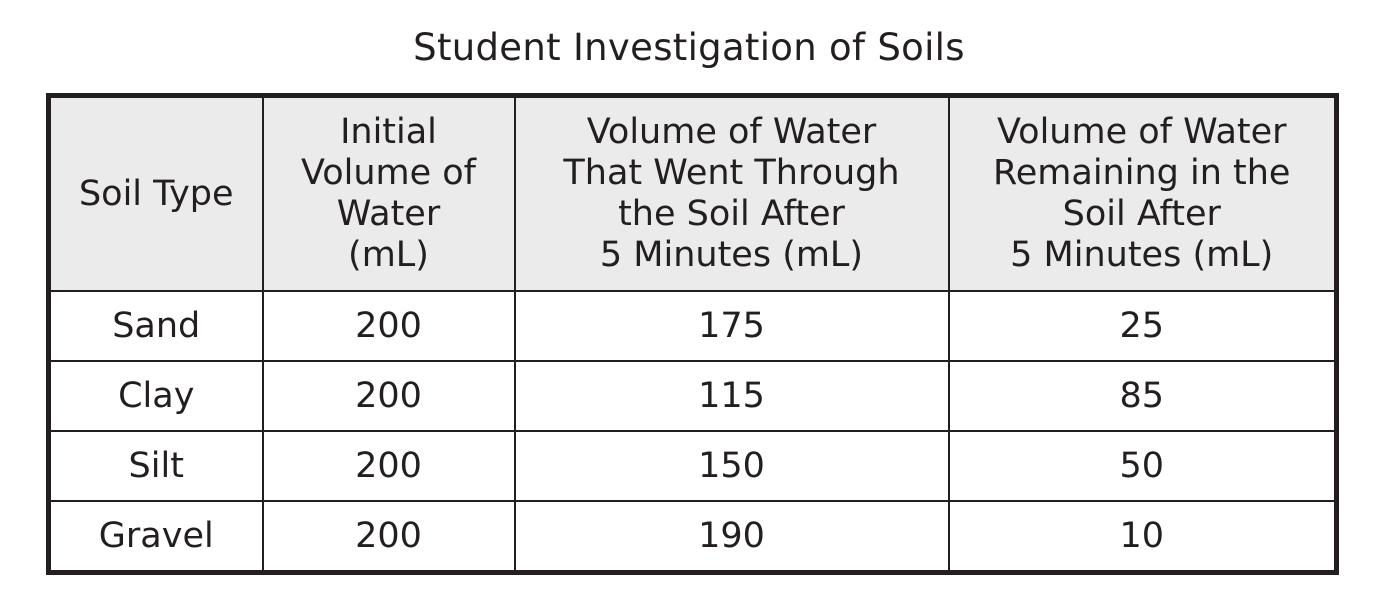 The height and width of the screenshot is (606, 1378). I want to click on cell-soil-type: Clay, so click(155, 396).